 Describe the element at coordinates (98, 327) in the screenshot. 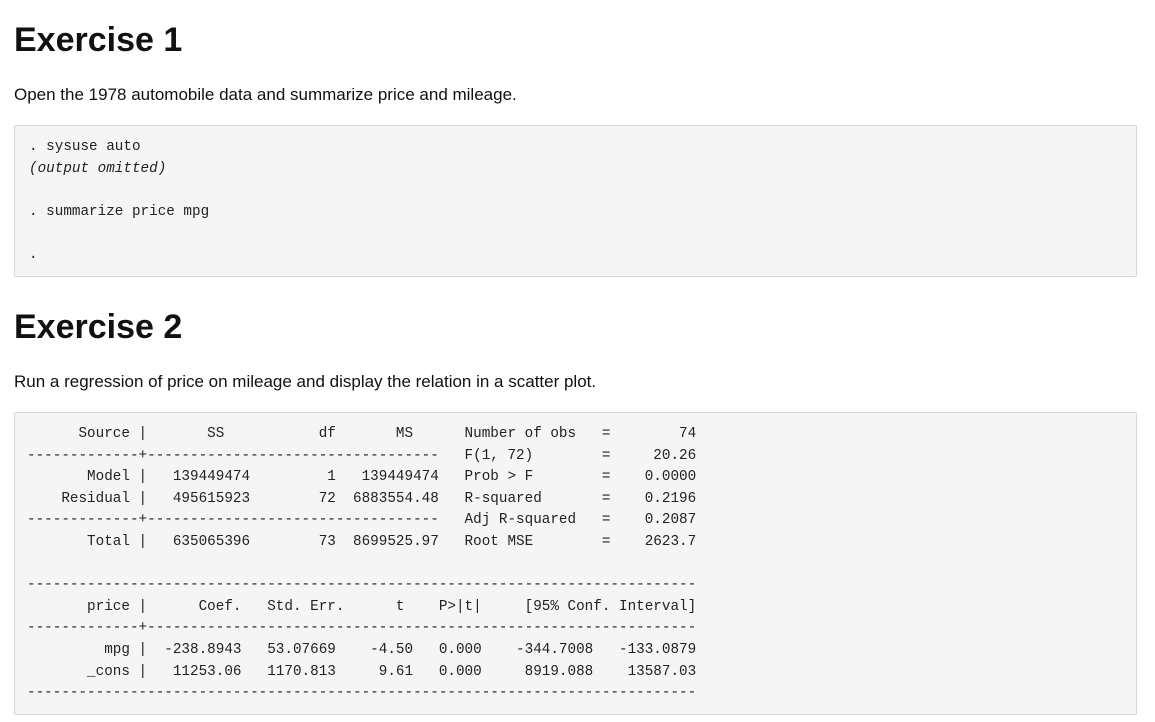

I see `exercise-2-heading: Exercise 2` at that location.